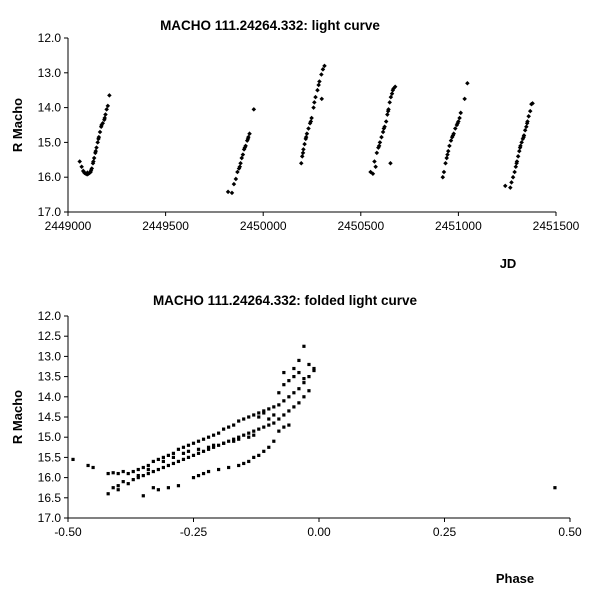  I want to click on y-tick-label: 15.5, so click(50, 457).